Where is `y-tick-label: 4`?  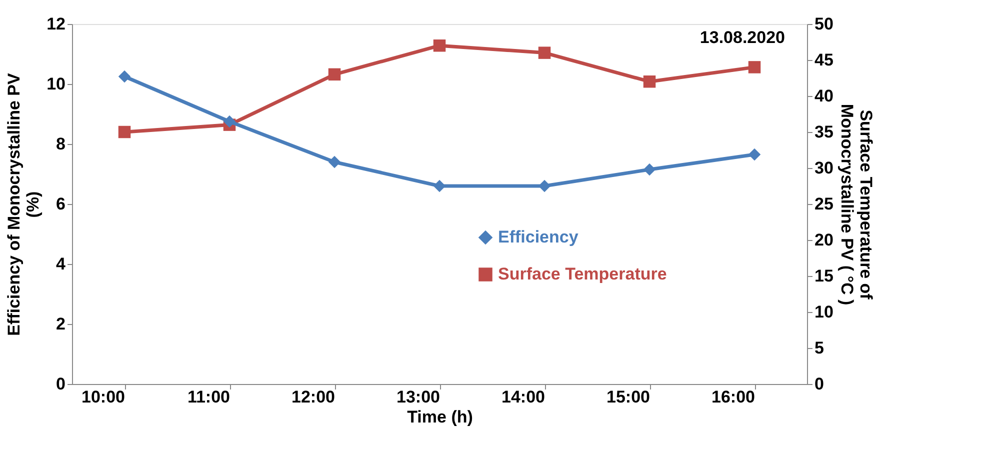 y-tick-label: 4 is located at coordinates (61, 264).